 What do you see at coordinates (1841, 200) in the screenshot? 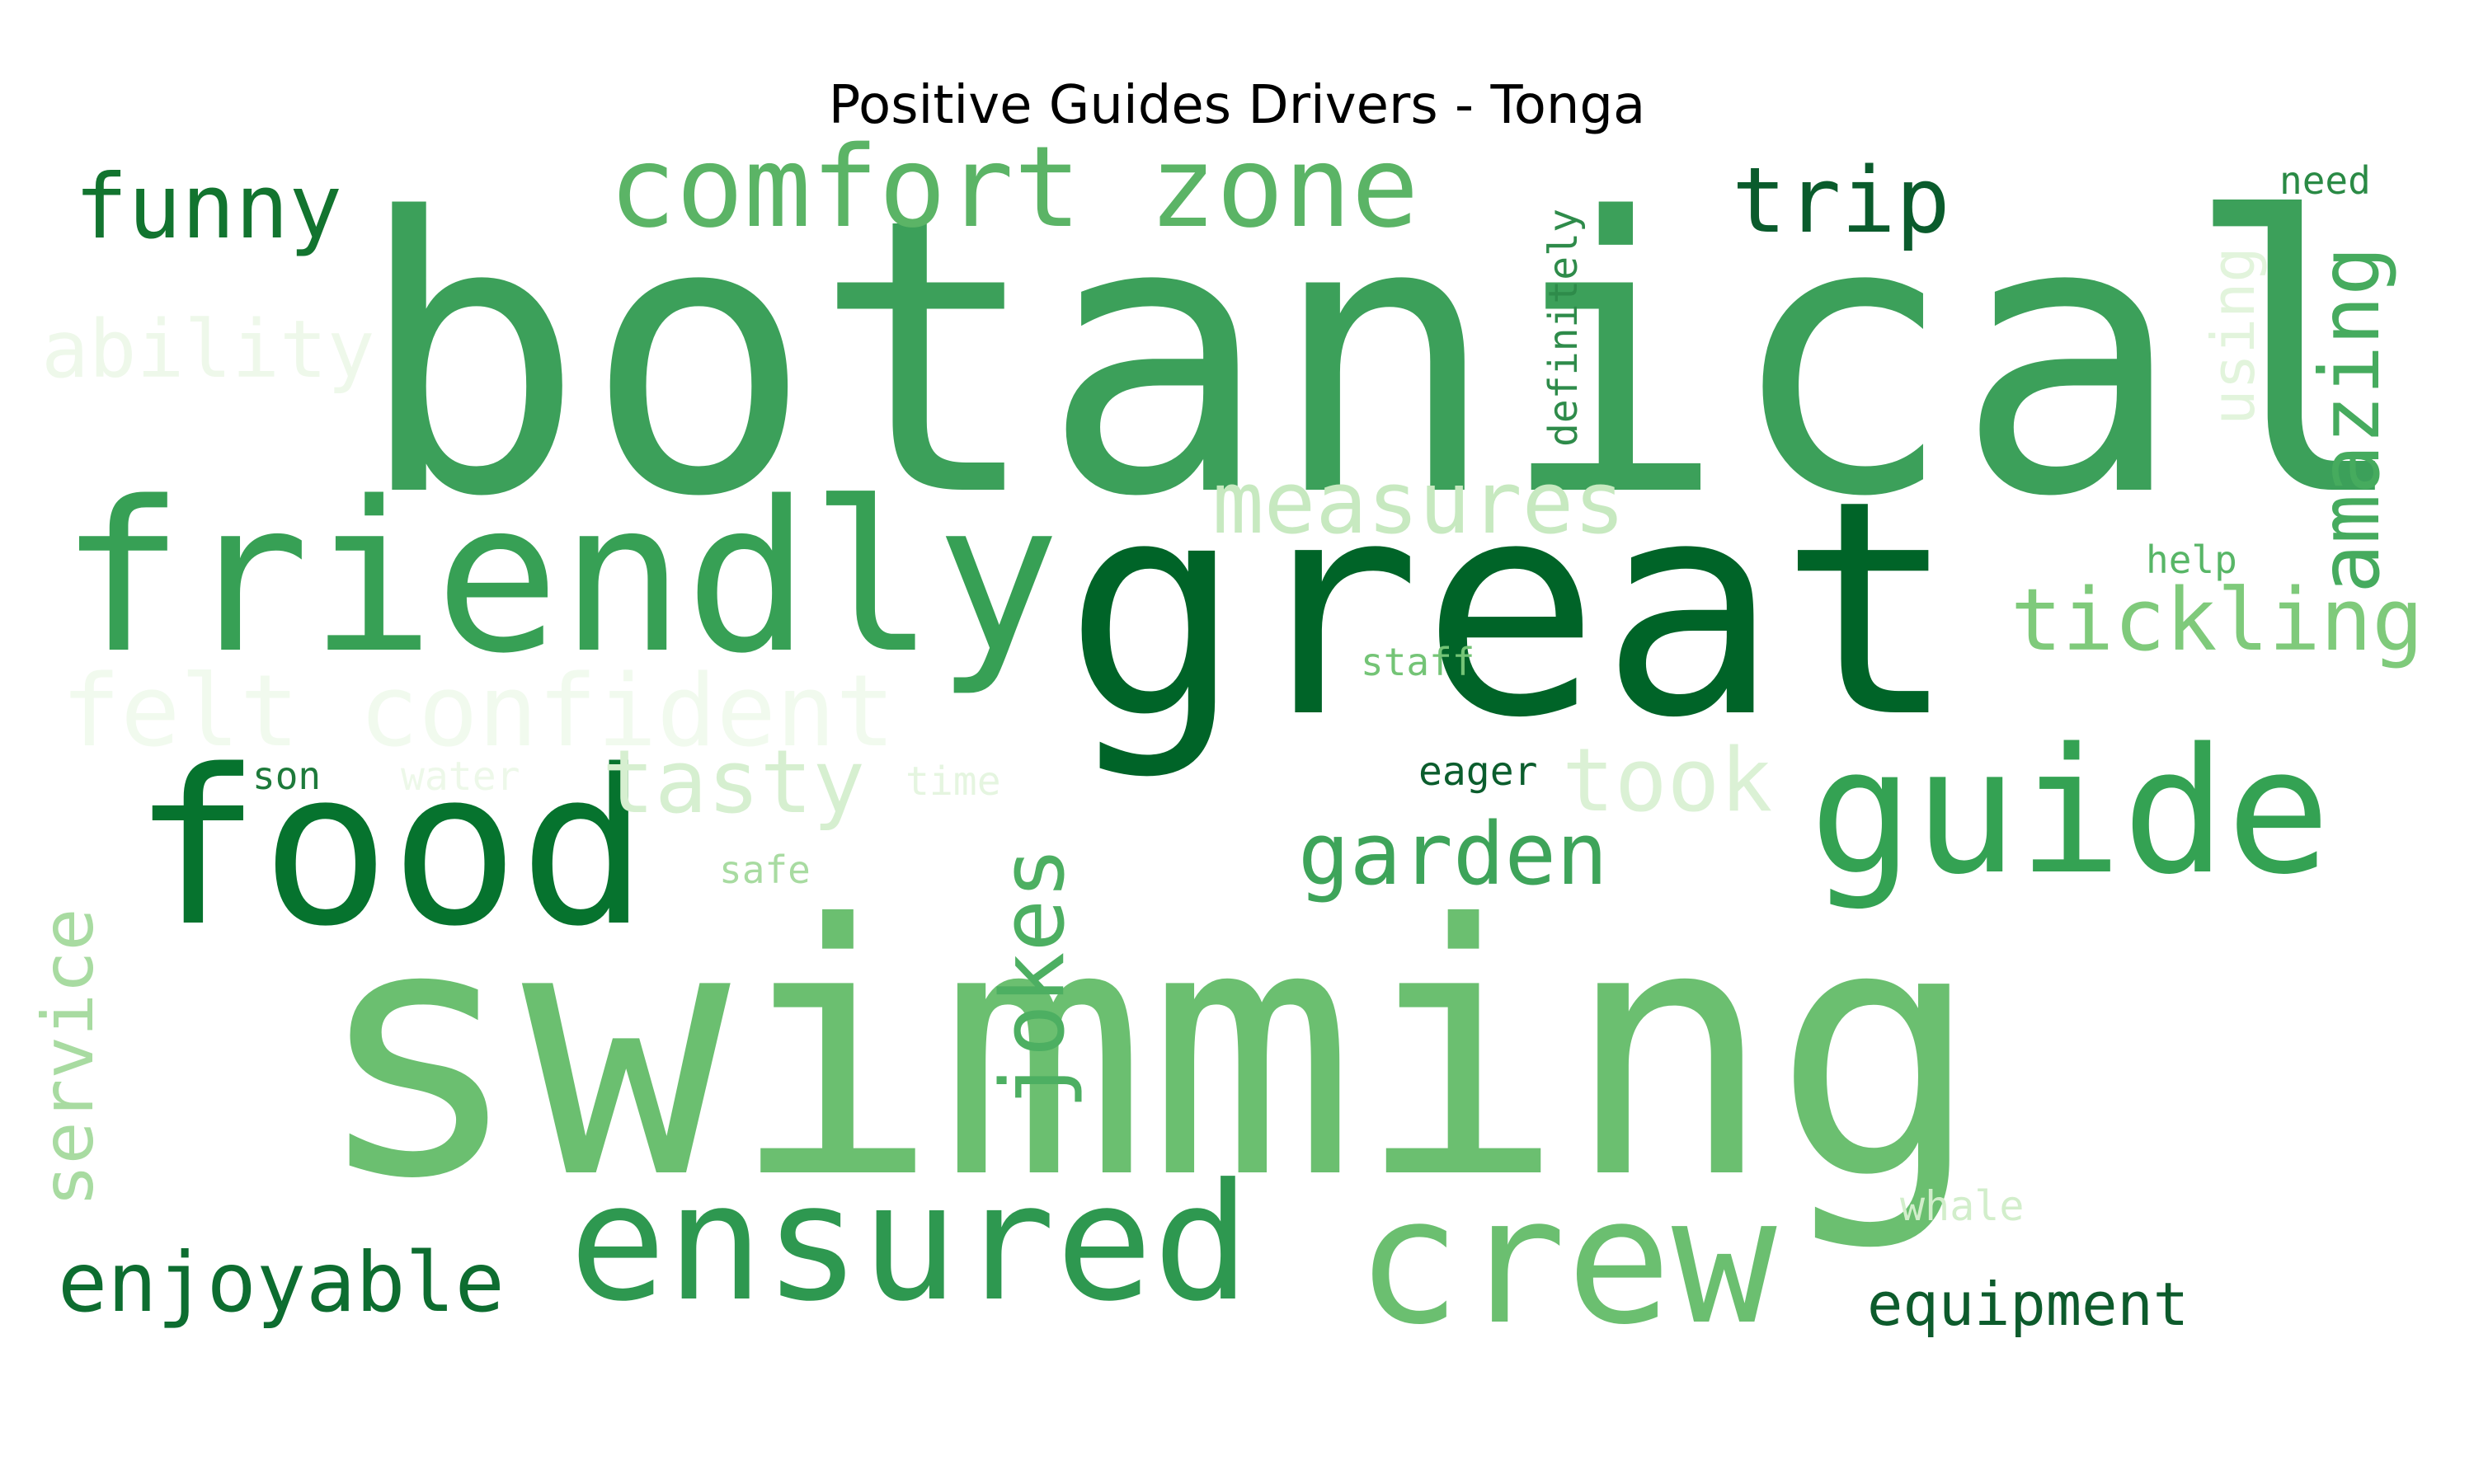
I see `word-trip: trip` at bounding box center [1841, 200].